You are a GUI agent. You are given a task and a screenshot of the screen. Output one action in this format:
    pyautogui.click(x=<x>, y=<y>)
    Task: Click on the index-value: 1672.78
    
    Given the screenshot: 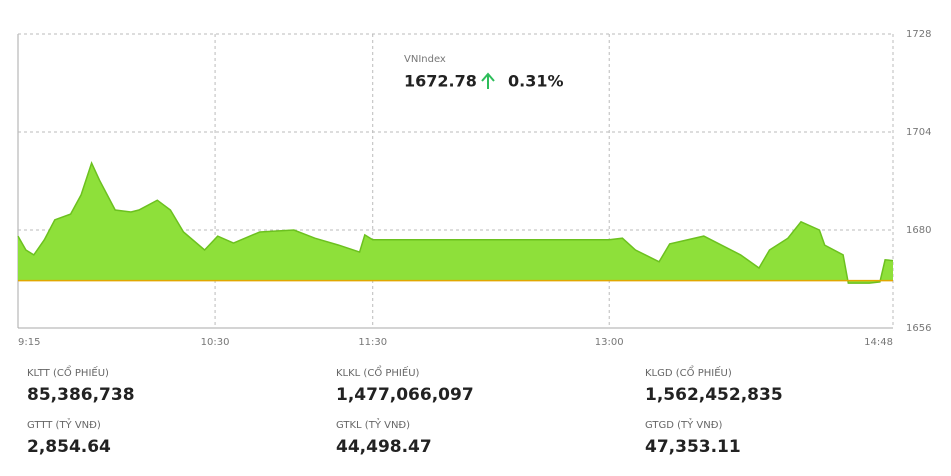 What is the action you would take?
    pyautogui.click(x=440, y=81)
    